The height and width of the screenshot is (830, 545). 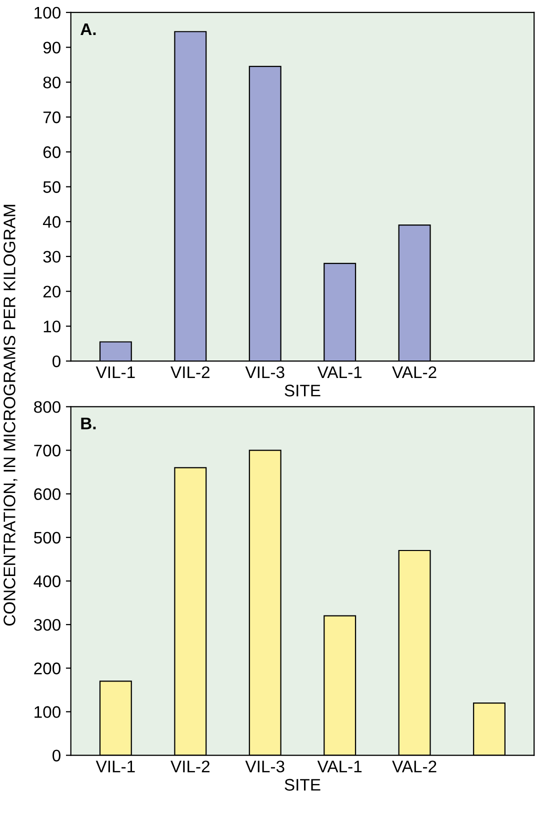 What do you see at coordinates (47, 494) in the screenshot?
I see `y-tick-label: 600` at bounding box center [47, 494].